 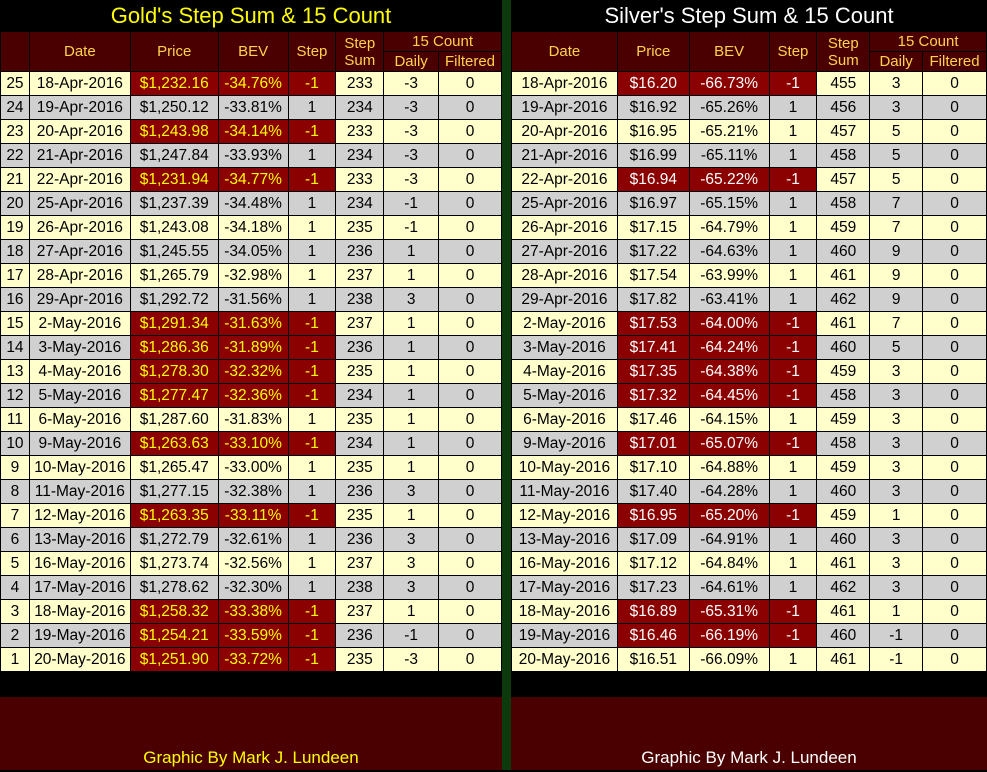 I want to click on table-row: 16 29-Apr-2016 $1,292.72 -31.56% 1 238 3 0, so click(x=251, y=299).